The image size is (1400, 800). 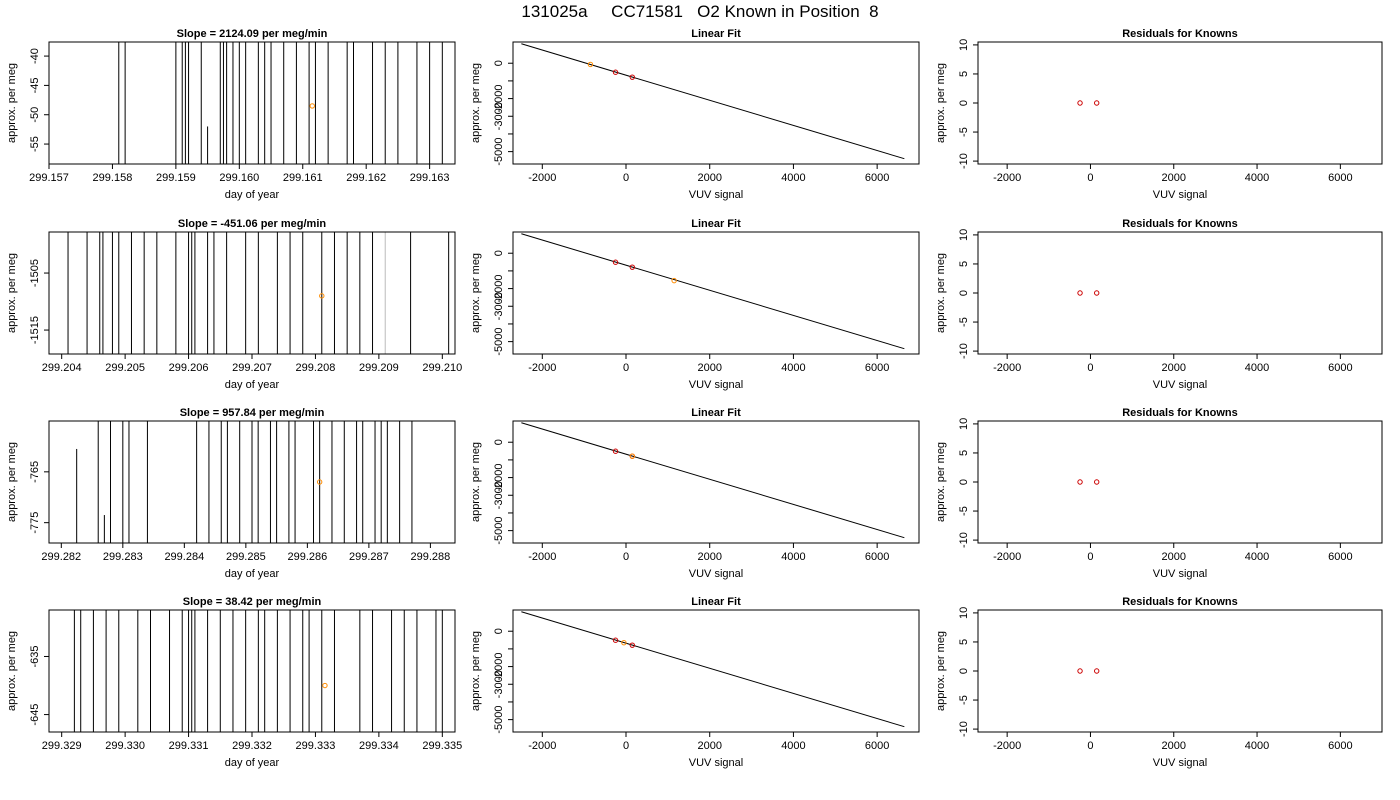 I want to click on panel-title: Slope = -451.06 per meg/min, so click(x=252, y=224).